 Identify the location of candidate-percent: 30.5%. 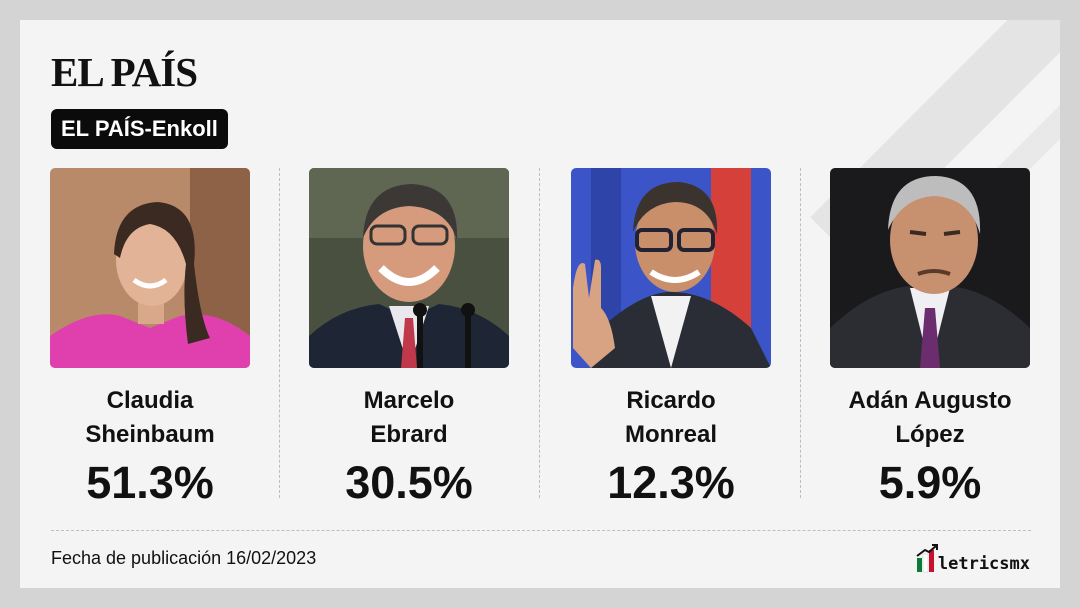
(409, 482).